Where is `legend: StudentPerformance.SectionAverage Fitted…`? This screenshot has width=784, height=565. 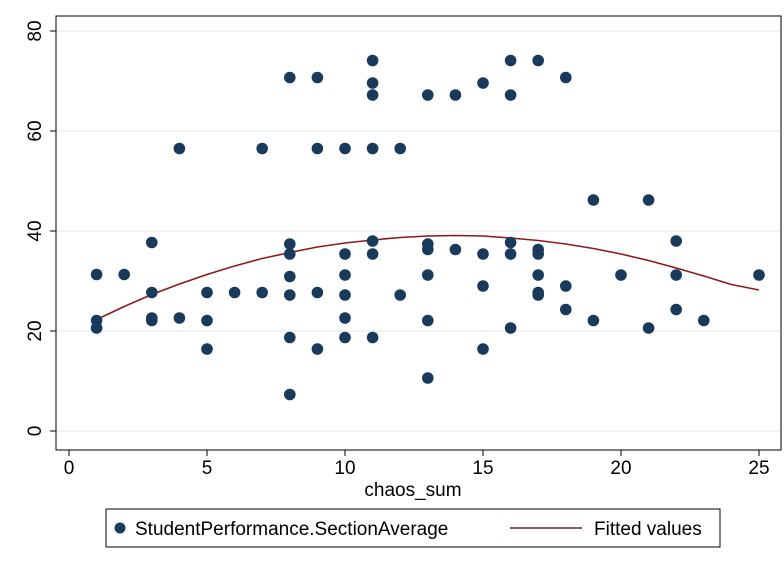 legend: StudentPerformance.SectionAverage Fitted… is located at coordinates (413, 528).